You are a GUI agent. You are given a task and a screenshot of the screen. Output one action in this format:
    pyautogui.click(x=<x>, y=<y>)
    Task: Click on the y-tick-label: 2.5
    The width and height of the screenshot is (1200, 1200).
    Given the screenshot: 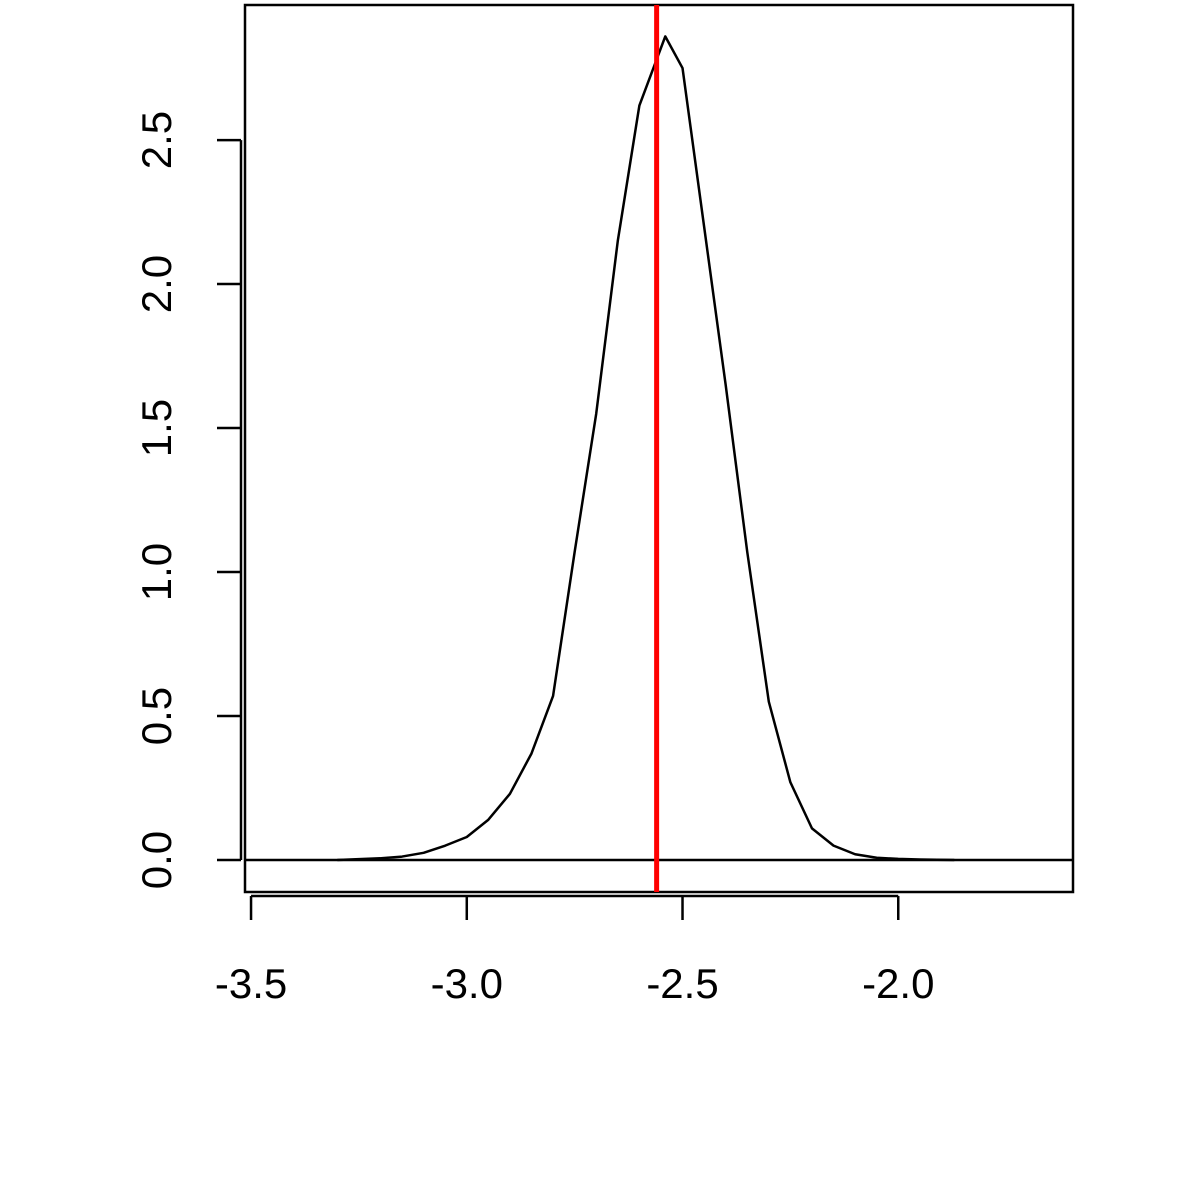 What is the action you would take?
    pyautogui.click(x=156, y=140)
    